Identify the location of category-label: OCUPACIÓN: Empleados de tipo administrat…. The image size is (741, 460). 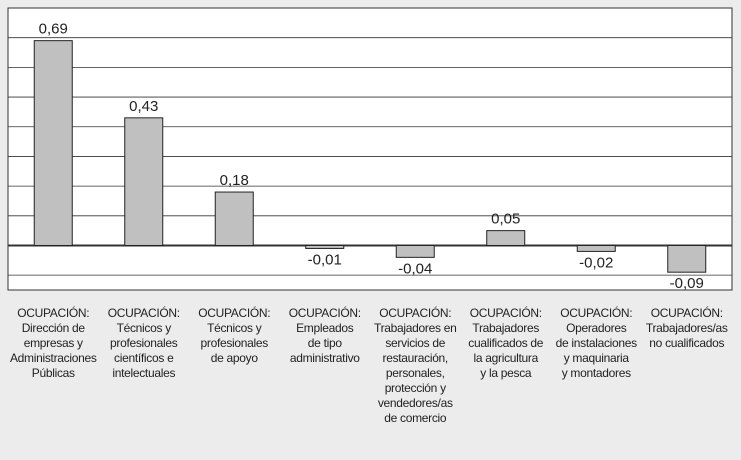
(324, 335).